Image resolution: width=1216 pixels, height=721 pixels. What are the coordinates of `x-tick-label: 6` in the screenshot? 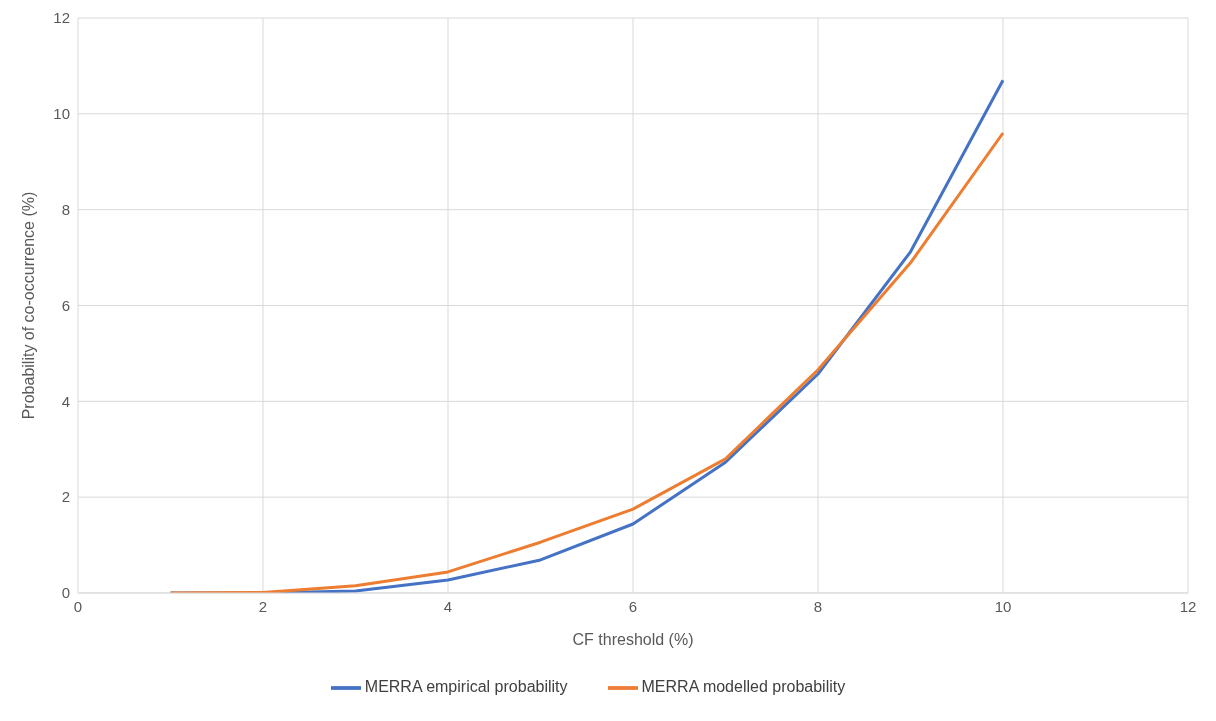 It's located at (633, 606).